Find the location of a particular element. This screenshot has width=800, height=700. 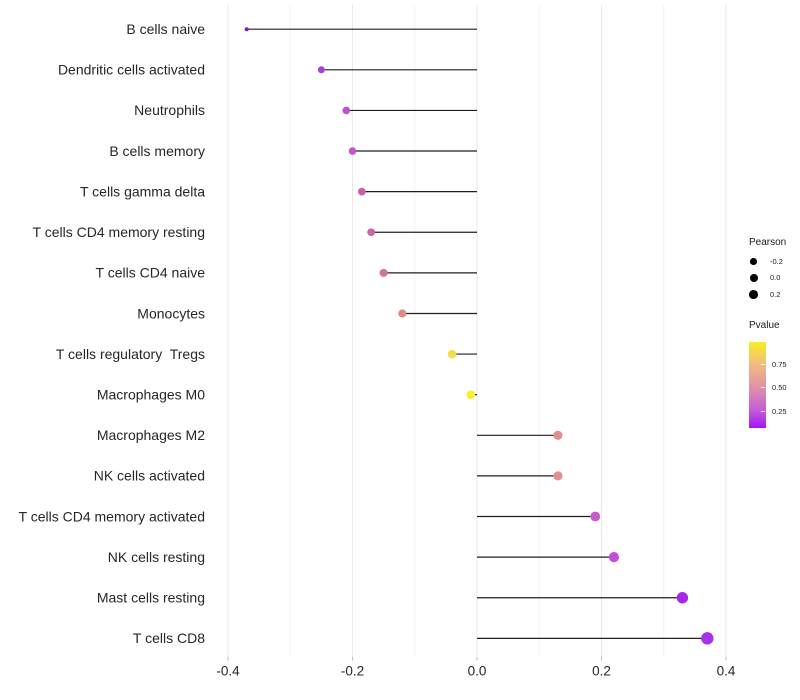

x-axis-tick-label: 0.0 is located at coordinates (477, 671).